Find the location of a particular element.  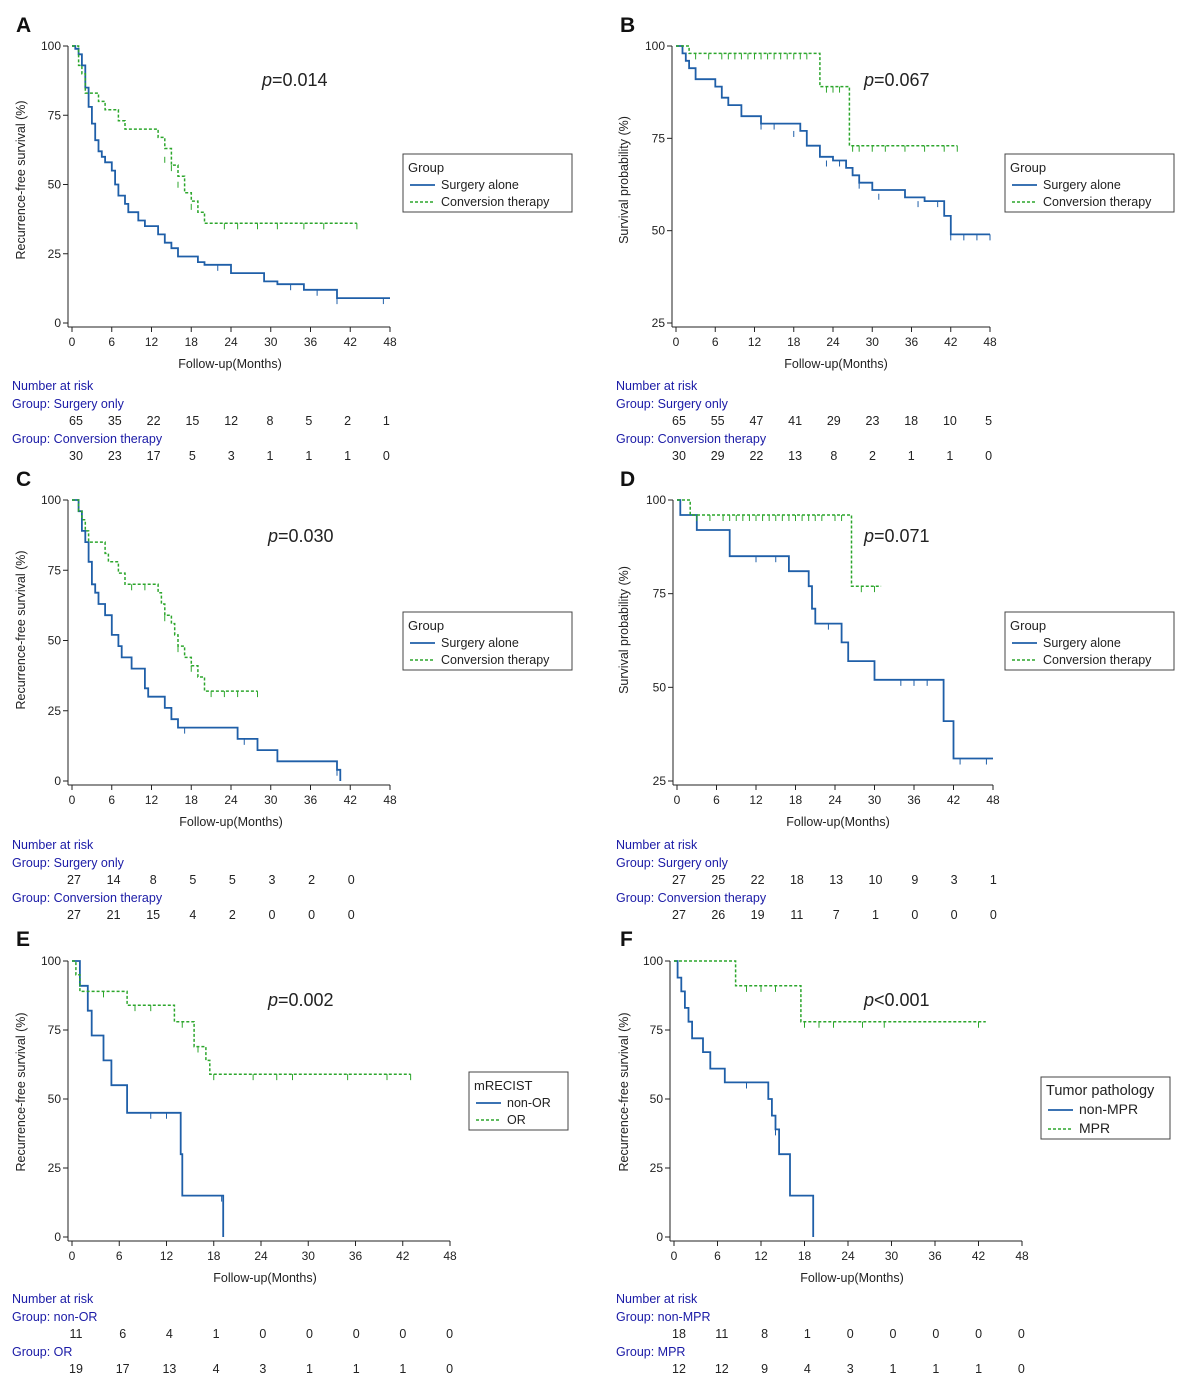

p-value-label: p=0.002 is located at coordinates (300, 1000).